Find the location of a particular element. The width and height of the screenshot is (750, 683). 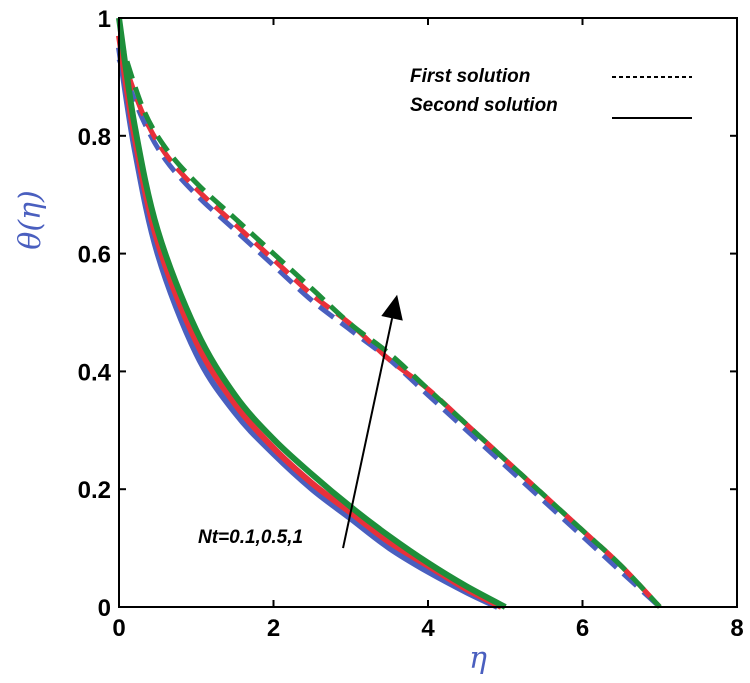

x-axis-label: η is located at coordinates (478, 658).